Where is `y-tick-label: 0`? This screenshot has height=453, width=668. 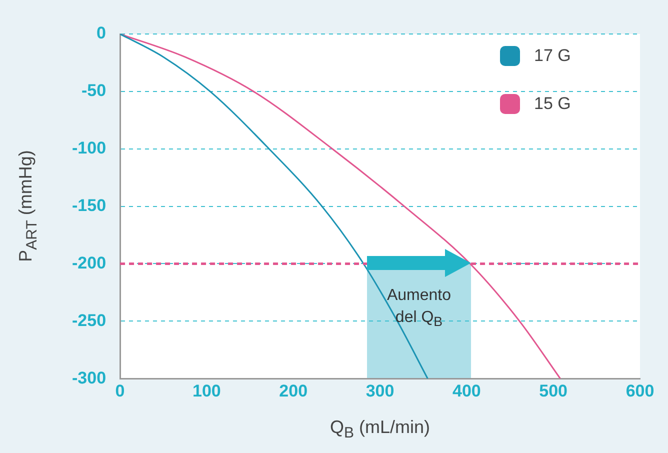 y-tick-label: 0 is located at coordinates (101, 33).